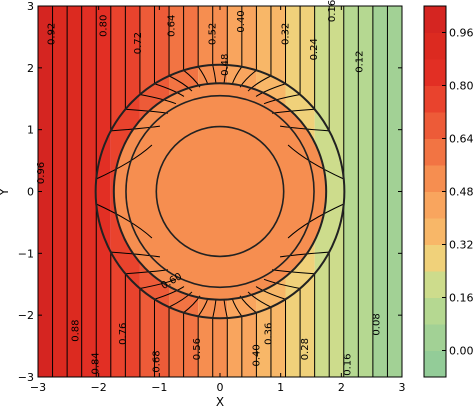  I want to click on contour-label: 0.36, so click(269, 334).